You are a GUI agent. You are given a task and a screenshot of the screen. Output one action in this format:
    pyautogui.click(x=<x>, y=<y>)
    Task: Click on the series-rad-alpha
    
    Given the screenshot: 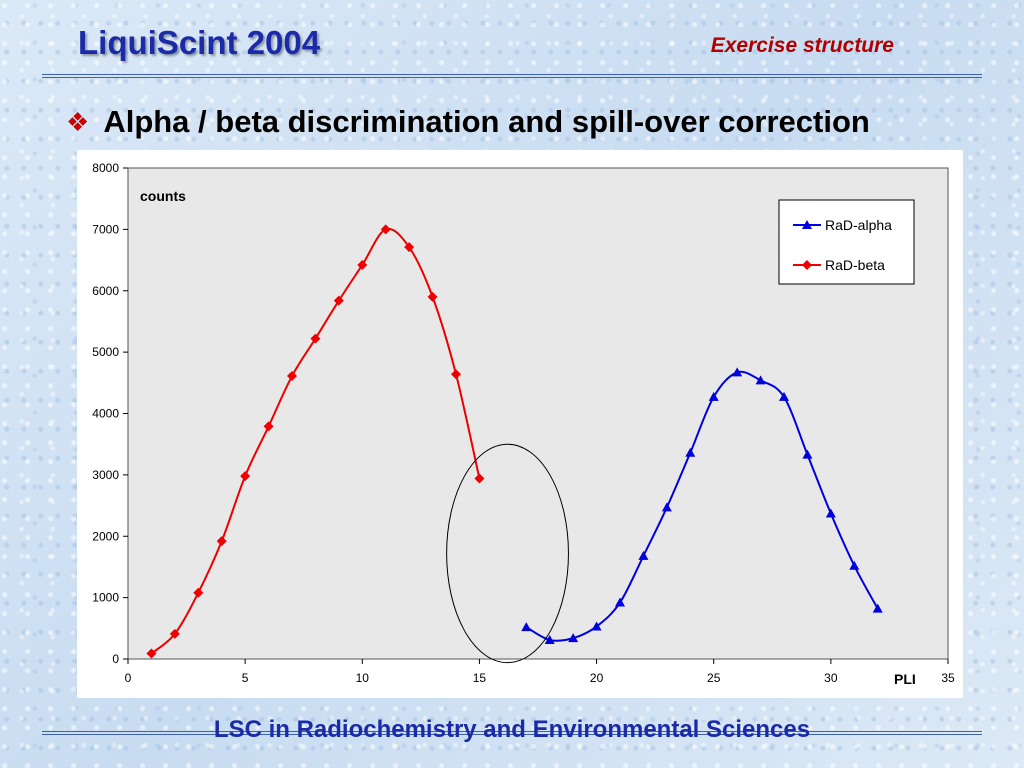 What is the action you would take?
    pyautogui.click(x=702, y=505)
    